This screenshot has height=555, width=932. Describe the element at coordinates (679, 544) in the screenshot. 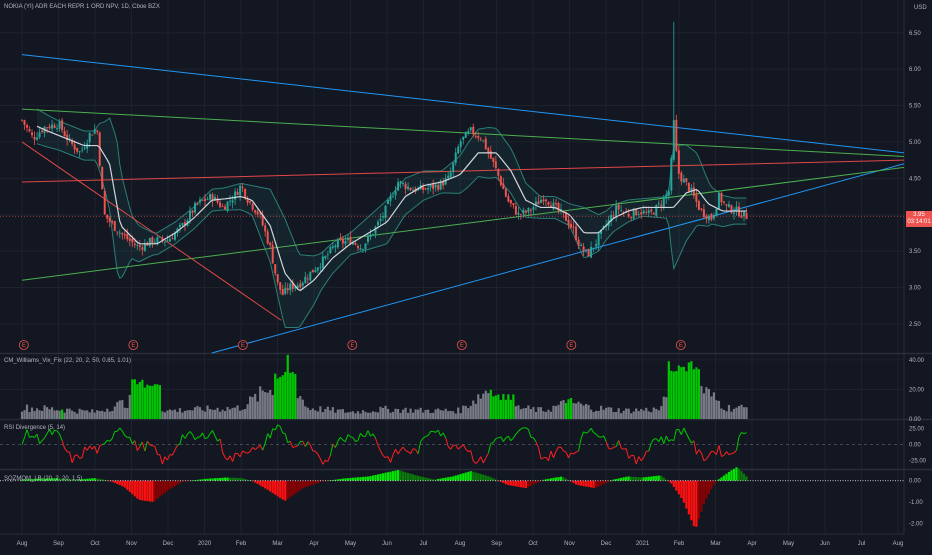

I see `x-tick-label: Feb` at that location.